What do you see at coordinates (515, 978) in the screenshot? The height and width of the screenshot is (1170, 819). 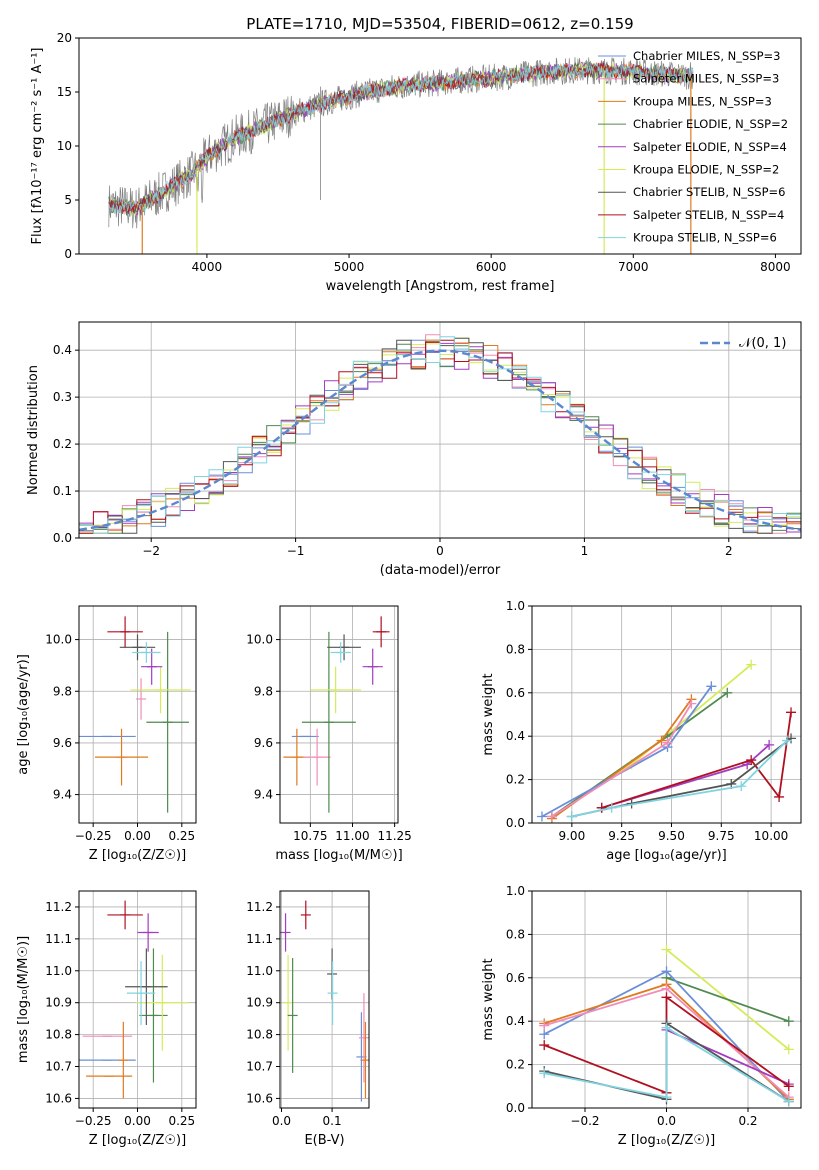 I see `y-tick-label: 0.6` at bounding box center [515, 978].